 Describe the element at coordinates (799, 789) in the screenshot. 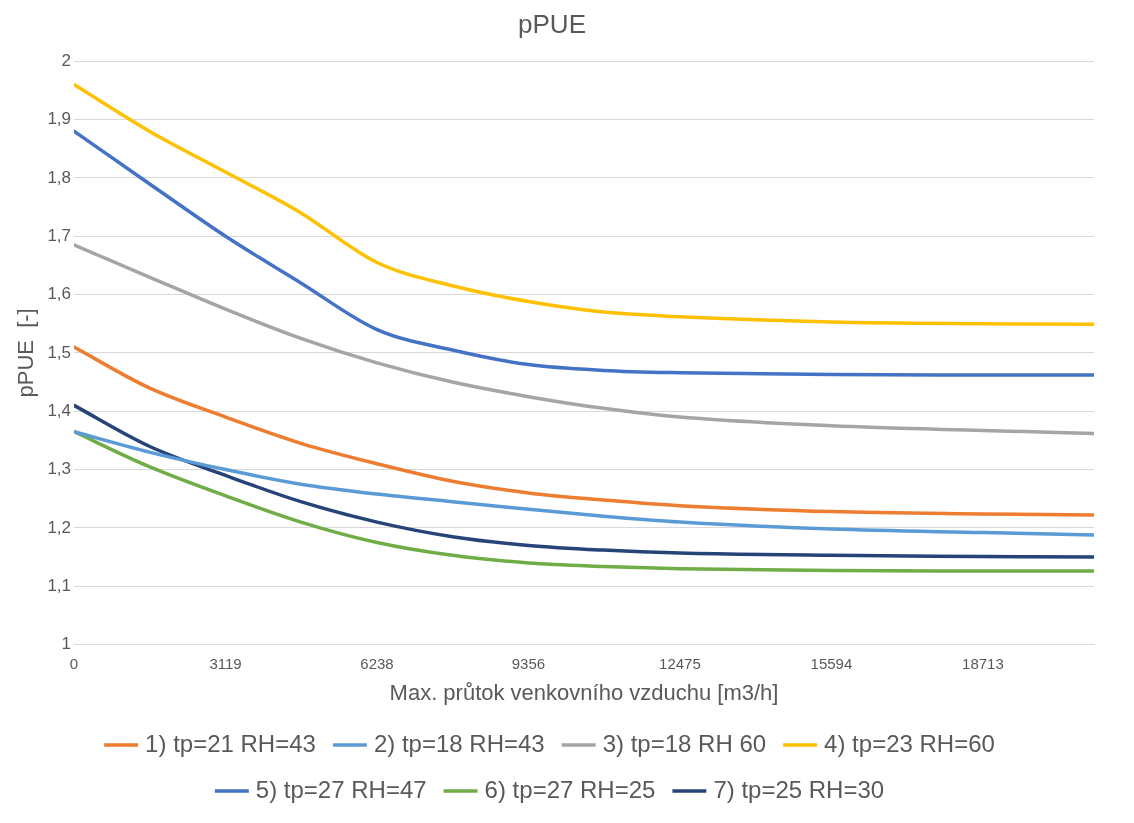

I see `legend-label: 7) tp=25 RH=30` at that location.